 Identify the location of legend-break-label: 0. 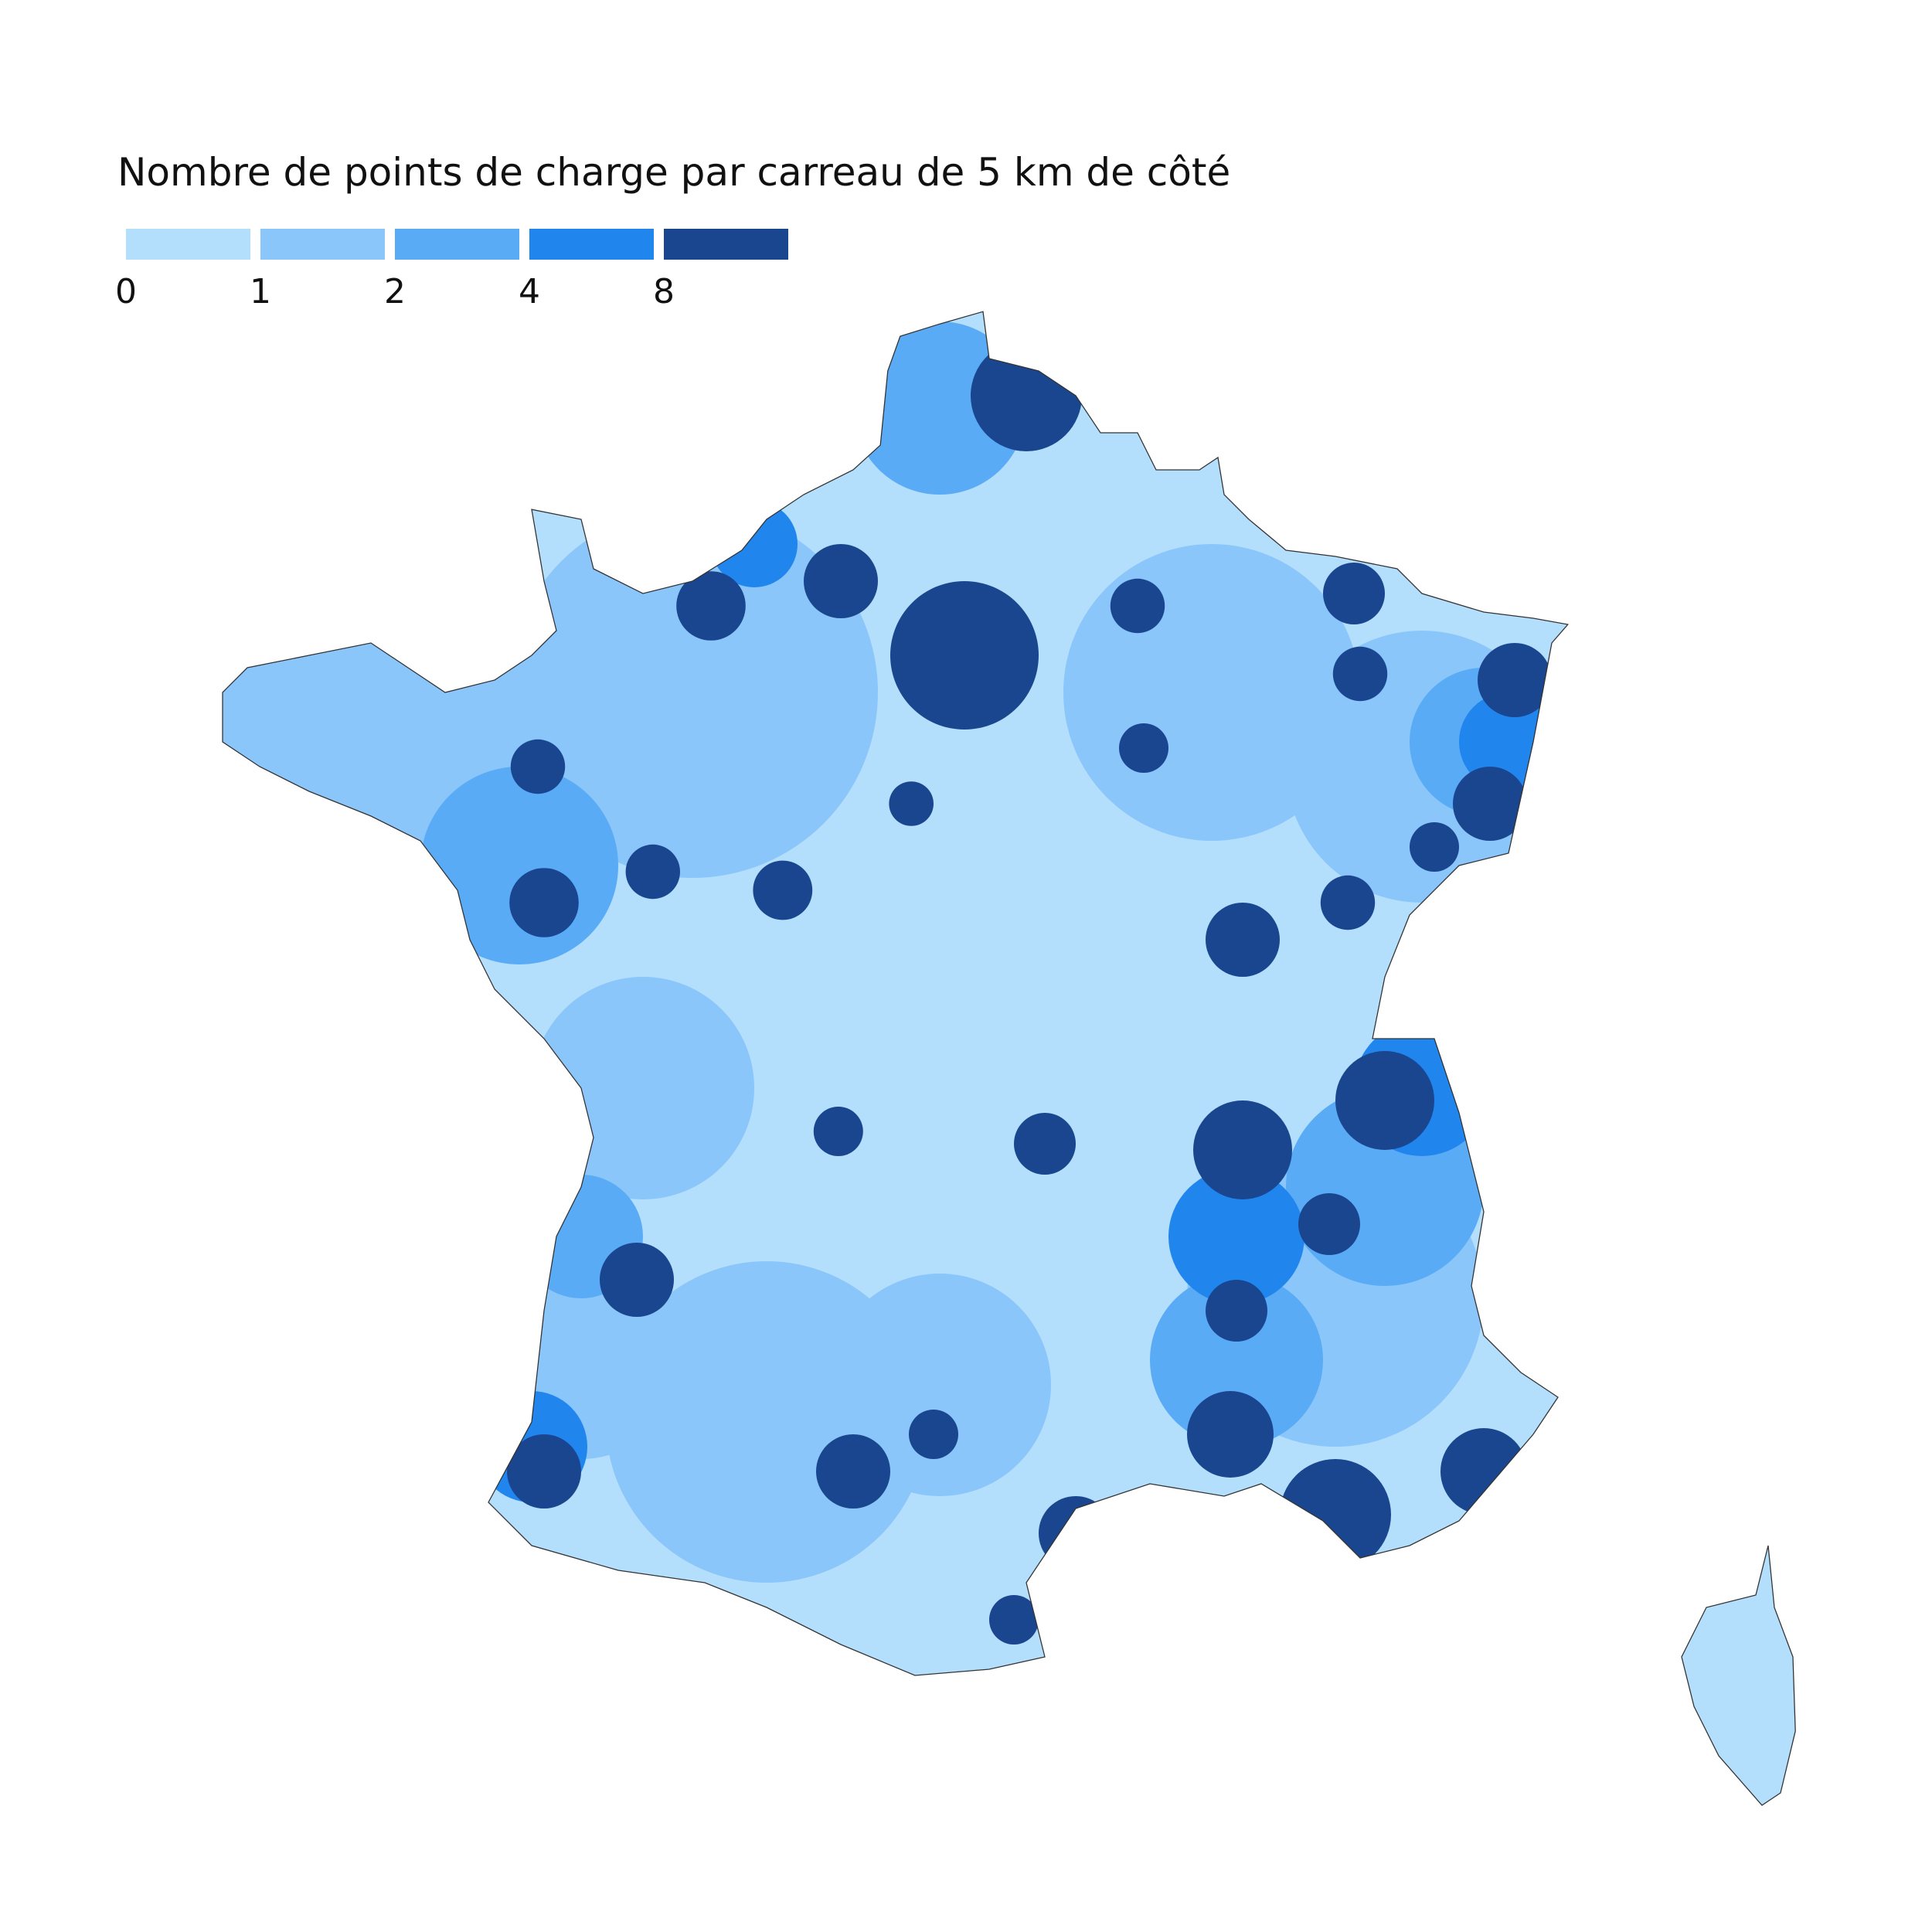
(126, 291).